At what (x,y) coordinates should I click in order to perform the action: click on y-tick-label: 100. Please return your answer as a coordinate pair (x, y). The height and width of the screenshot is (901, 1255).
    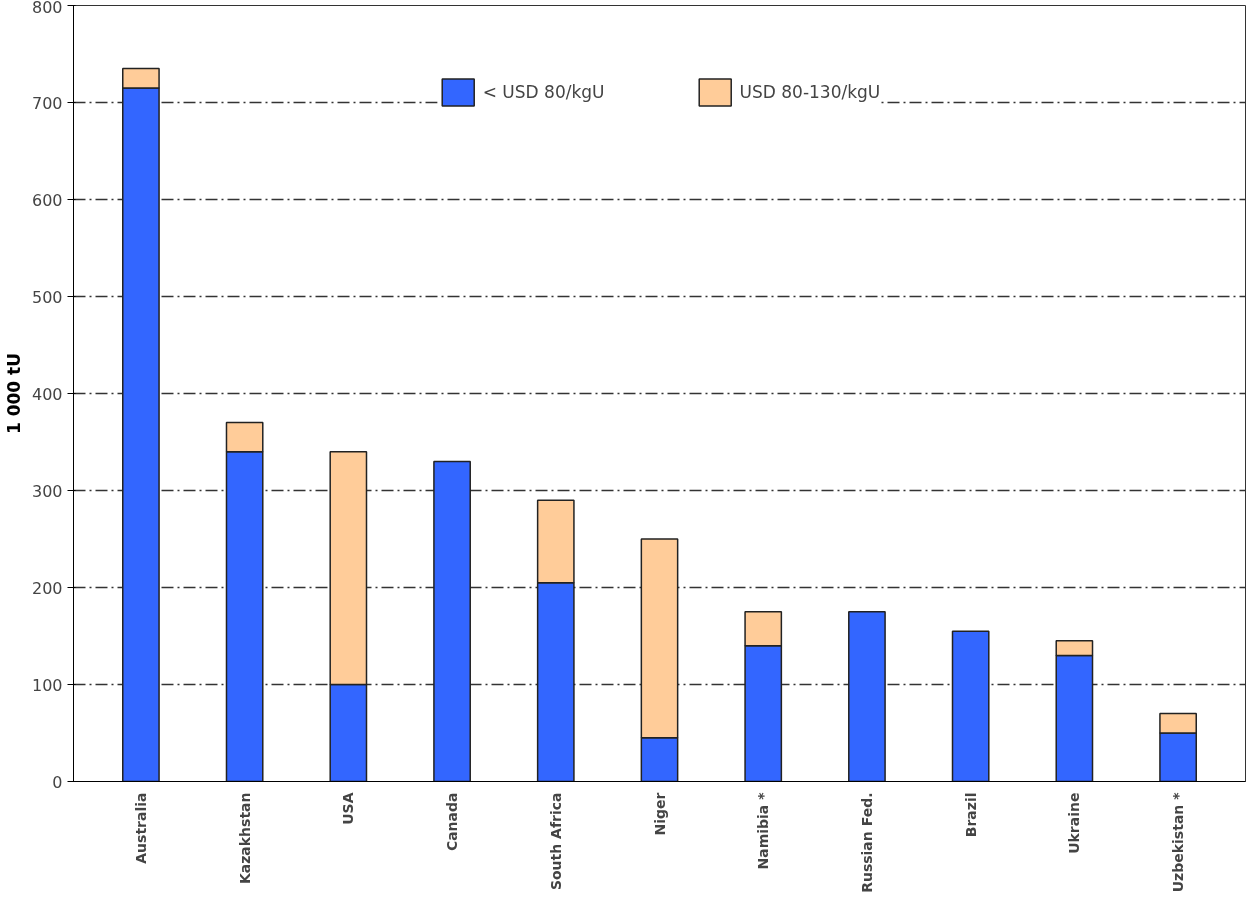
    Looking at the image, I should click on (47, 685).